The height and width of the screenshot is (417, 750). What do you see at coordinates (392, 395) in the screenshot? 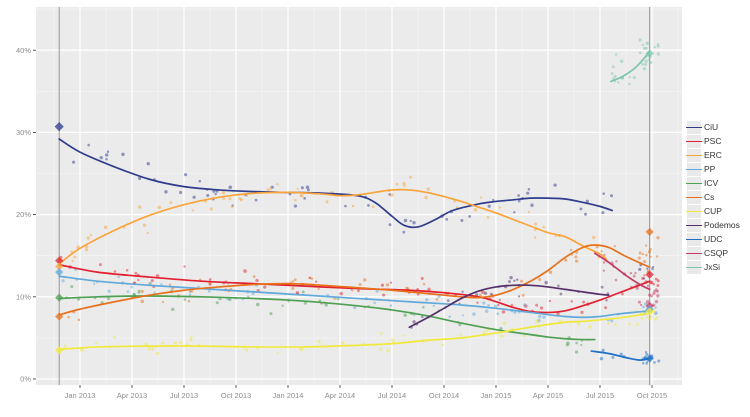
I see `x-tick-label: Jul 2014` at bounding box center [392, 395].